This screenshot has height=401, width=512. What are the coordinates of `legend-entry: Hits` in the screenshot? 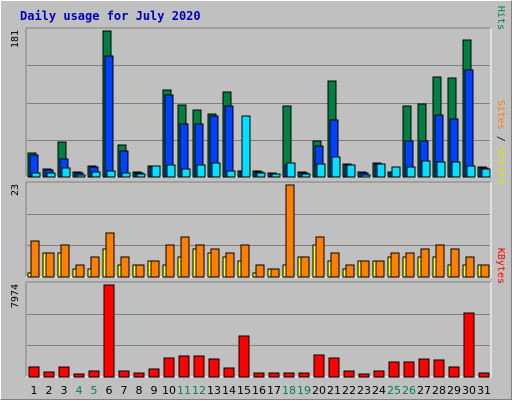 It's located at (500, 18).